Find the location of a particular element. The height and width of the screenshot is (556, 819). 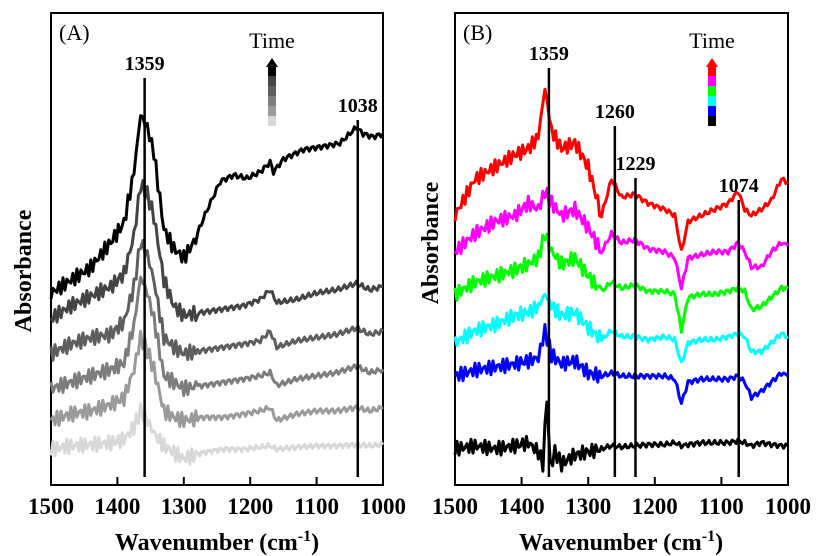

panel-b-tick-label-1200: 1200 is located at coordinates (655, 506).